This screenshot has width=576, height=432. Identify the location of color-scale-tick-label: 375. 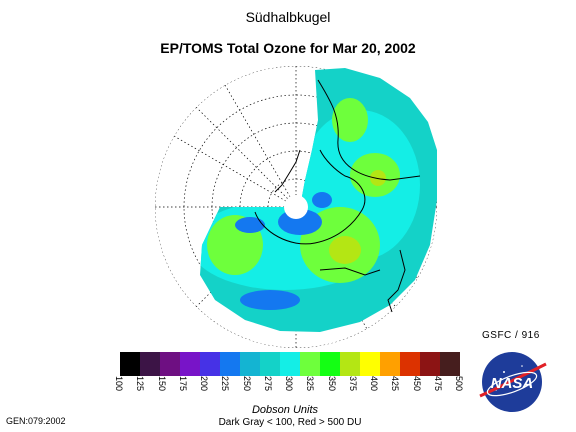
(352, 384).